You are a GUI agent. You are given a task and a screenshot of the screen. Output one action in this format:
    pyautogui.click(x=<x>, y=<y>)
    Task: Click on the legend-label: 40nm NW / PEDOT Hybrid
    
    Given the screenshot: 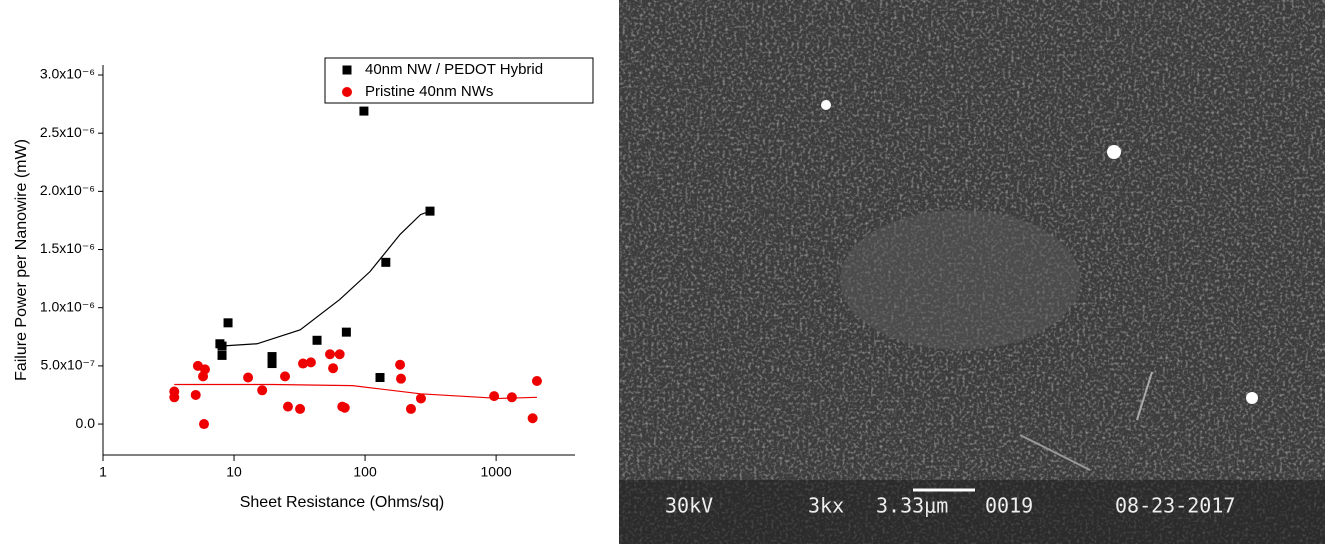 What is the action you would take?
    pyautogui.click(x=454, y=69)
    